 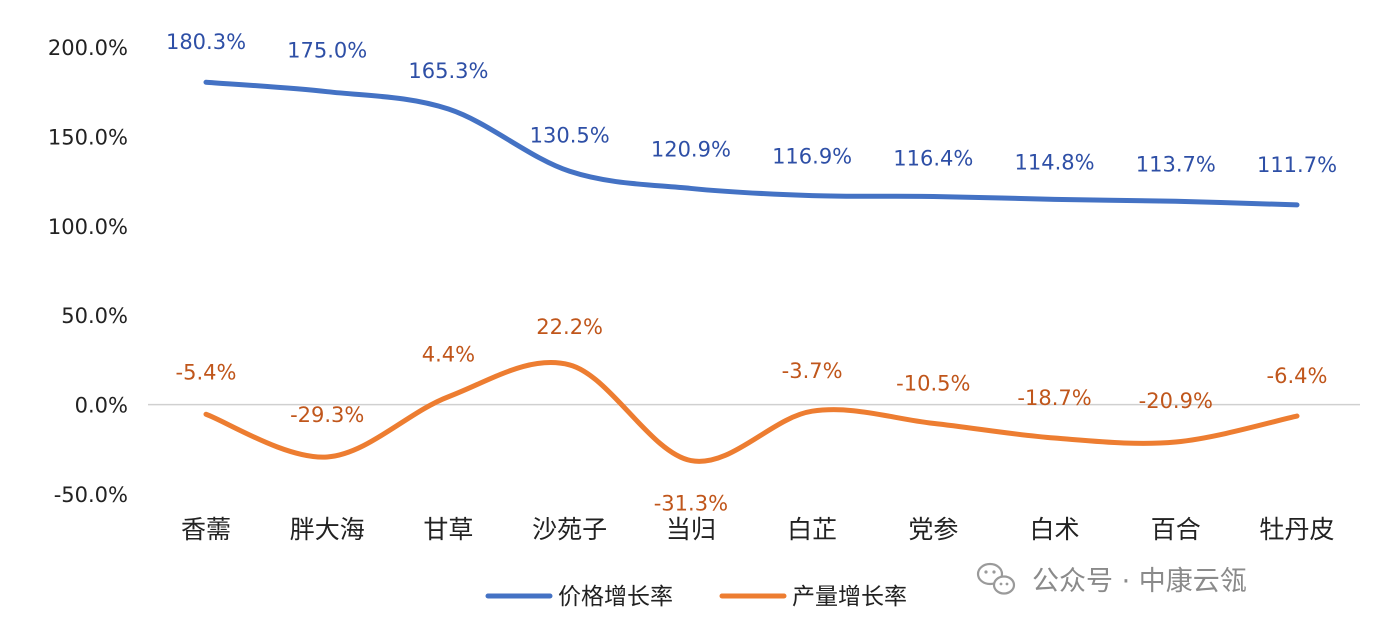 I want to click on data-label: 120.9%, so click(x=691, y=149).